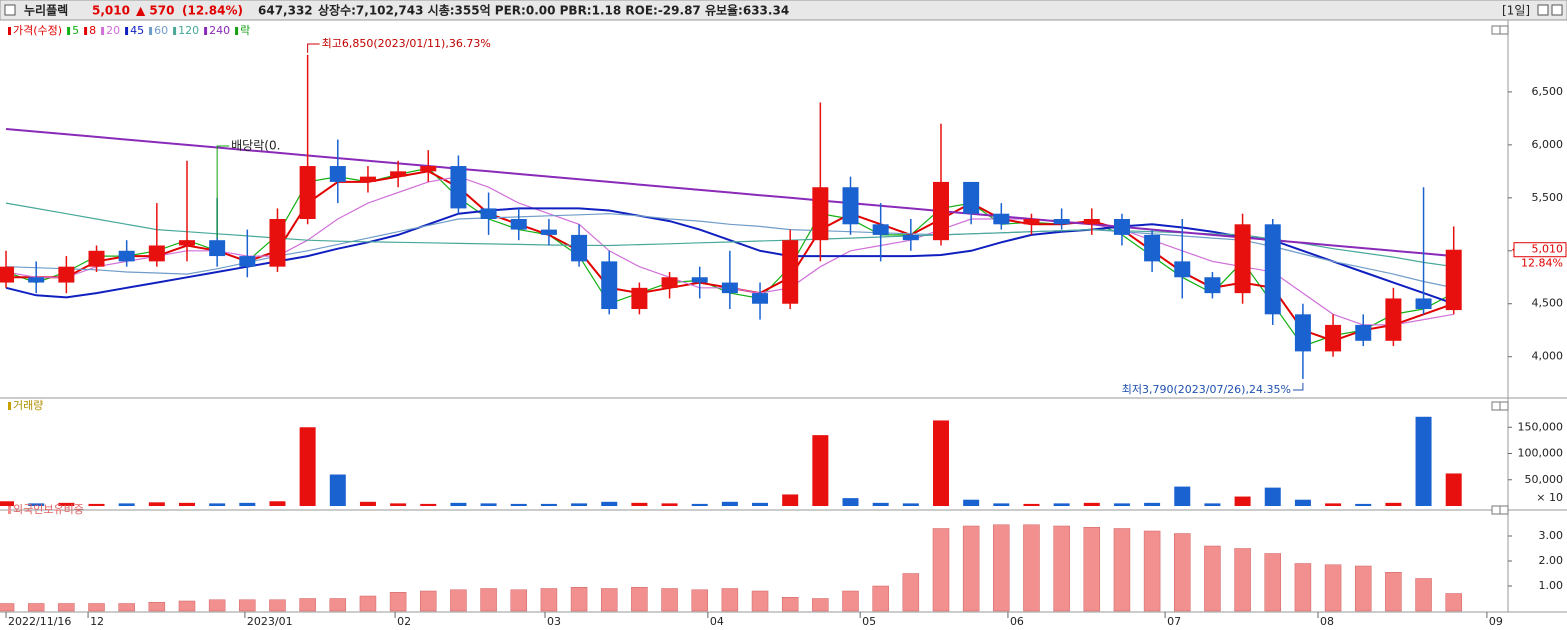  Describe the element at coordinates (1017, 621) in the screenshot. I see `x-tick-label: 06` at that location.